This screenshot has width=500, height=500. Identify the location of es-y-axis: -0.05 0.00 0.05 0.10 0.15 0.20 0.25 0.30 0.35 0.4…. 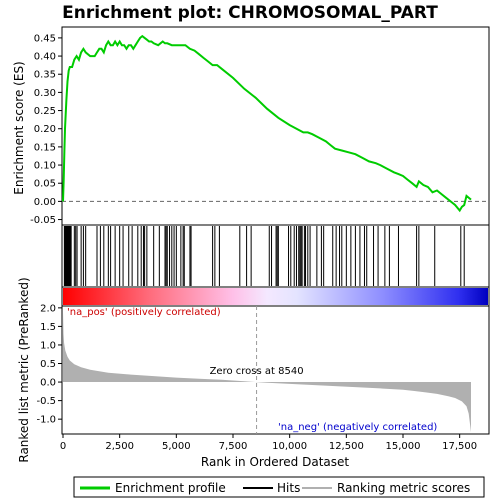
(46, 129).